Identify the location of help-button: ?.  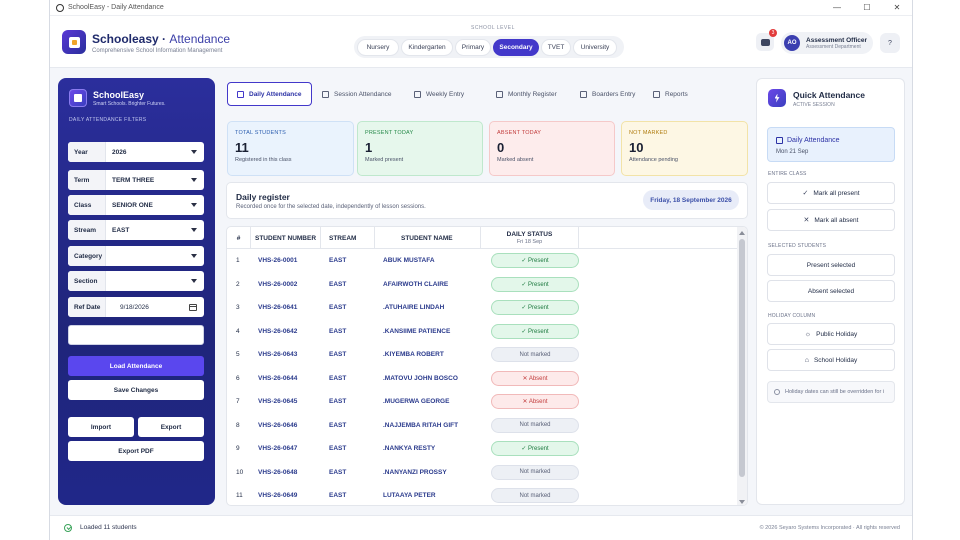
(890, 43).